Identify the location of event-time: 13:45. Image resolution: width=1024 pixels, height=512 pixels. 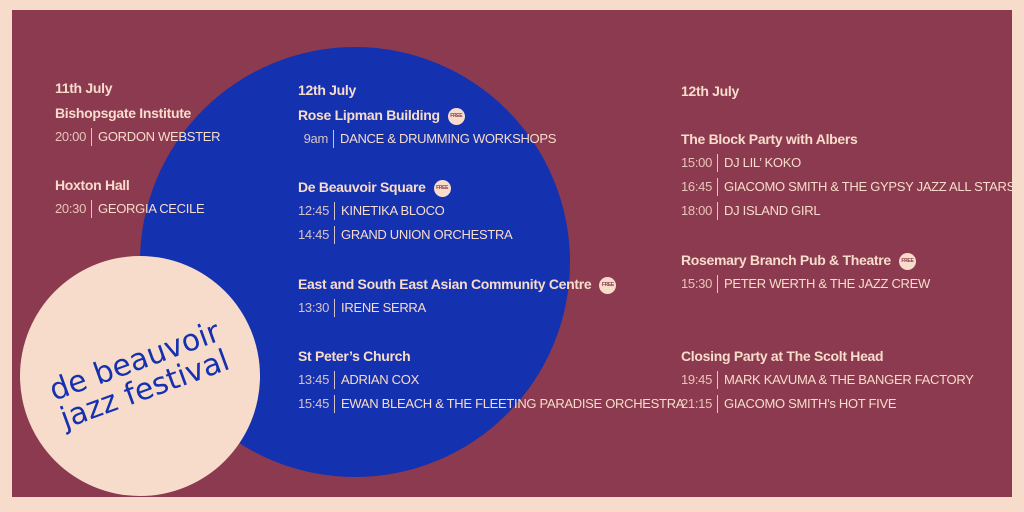
(317, 380).